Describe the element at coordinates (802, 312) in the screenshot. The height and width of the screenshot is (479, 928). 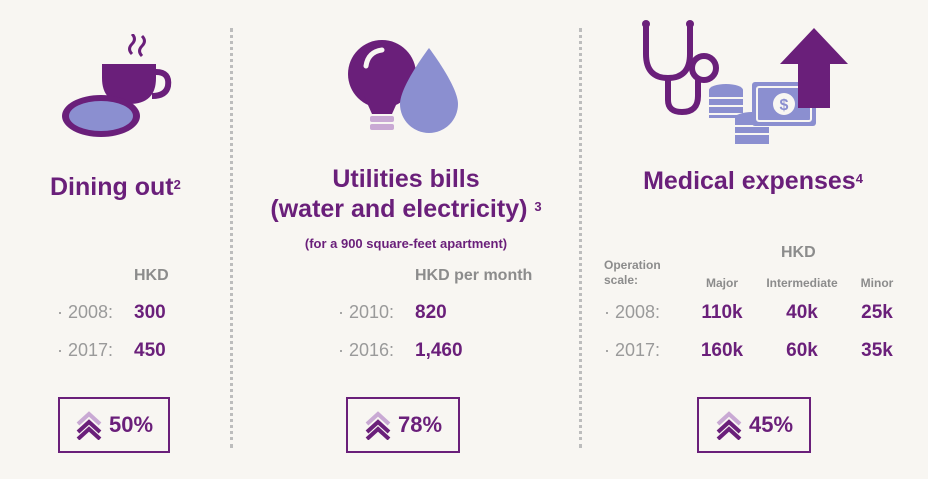
I see `medical-intermediate-2008: 40k` at that location.